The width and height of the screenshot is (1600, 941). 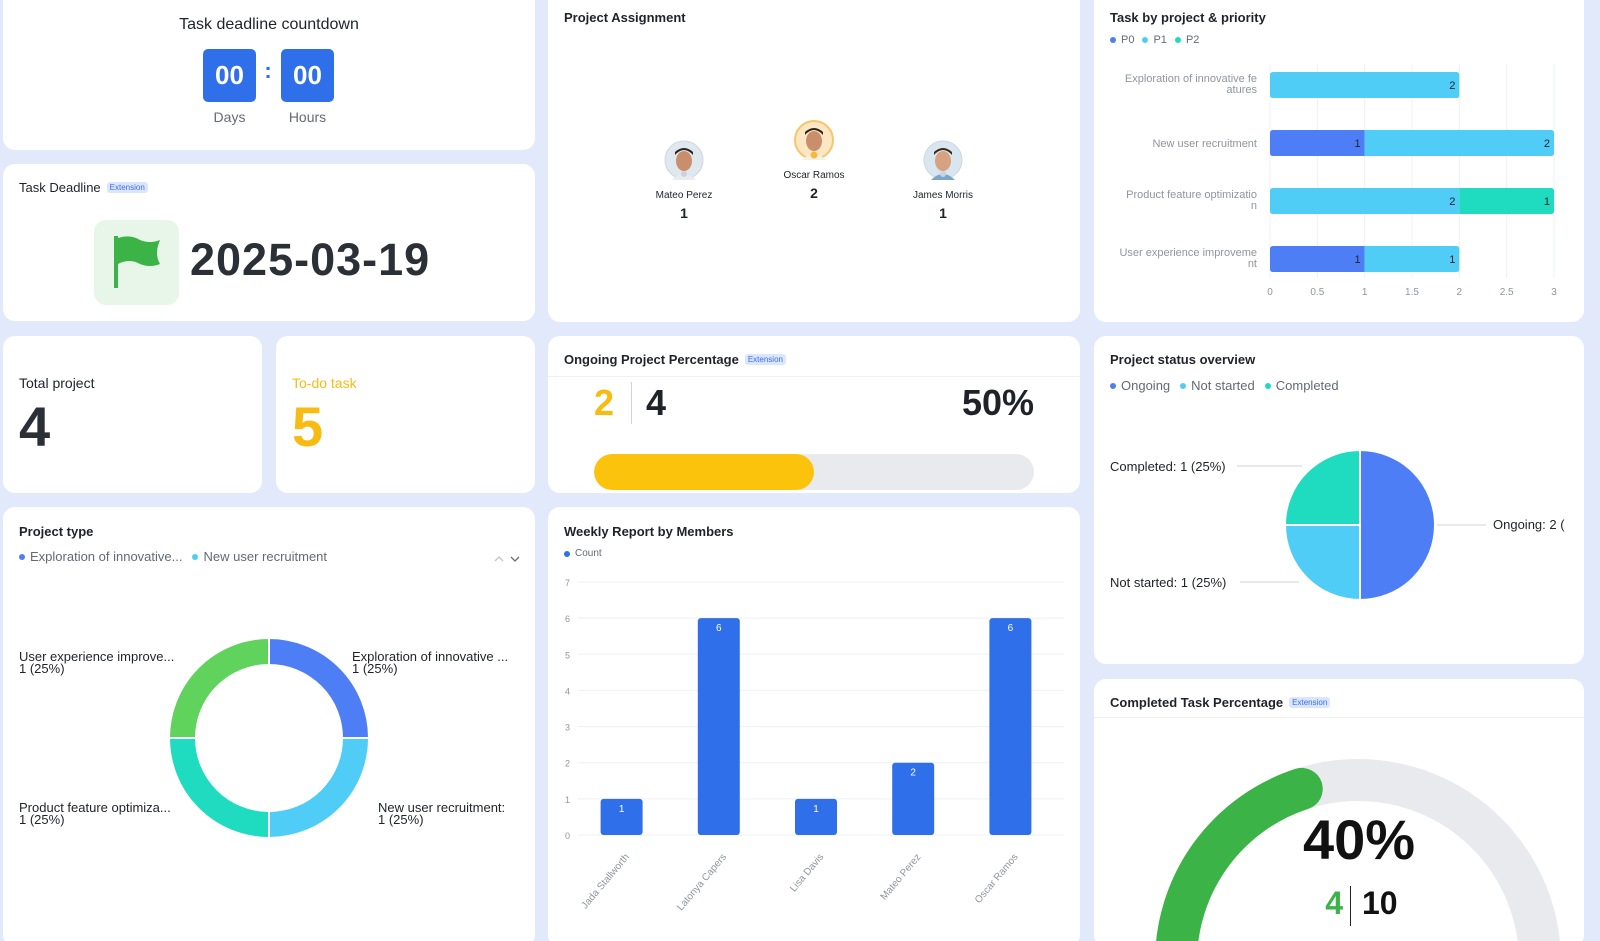 I want to click on legend-item-new-user: New user recruitment, so click(x=259, y=556).